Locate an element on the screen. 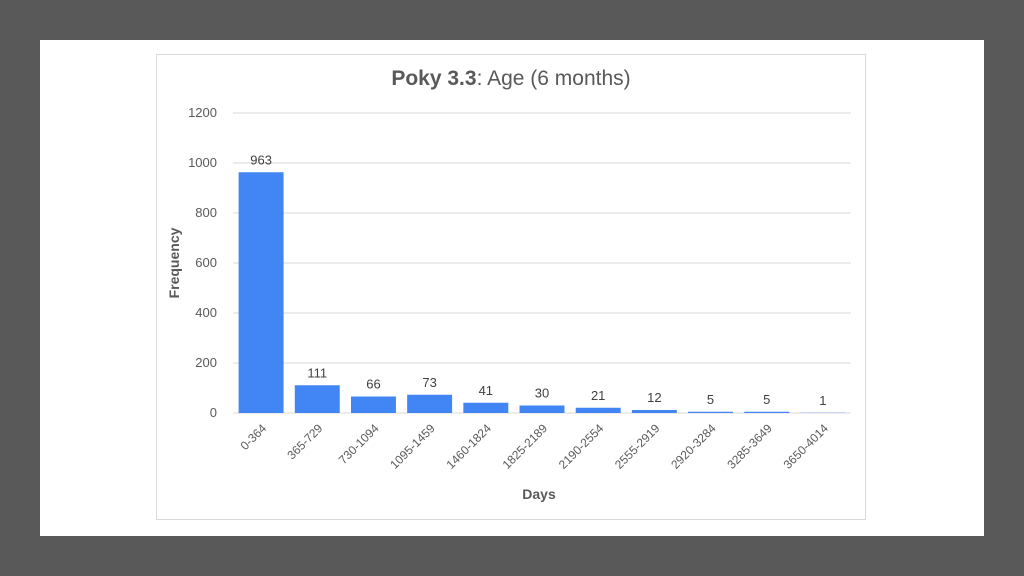 Image resolution: width=1024 pixels, height=576 pixels. y-axis-label: Frequency is located at coordinates (174, 262).